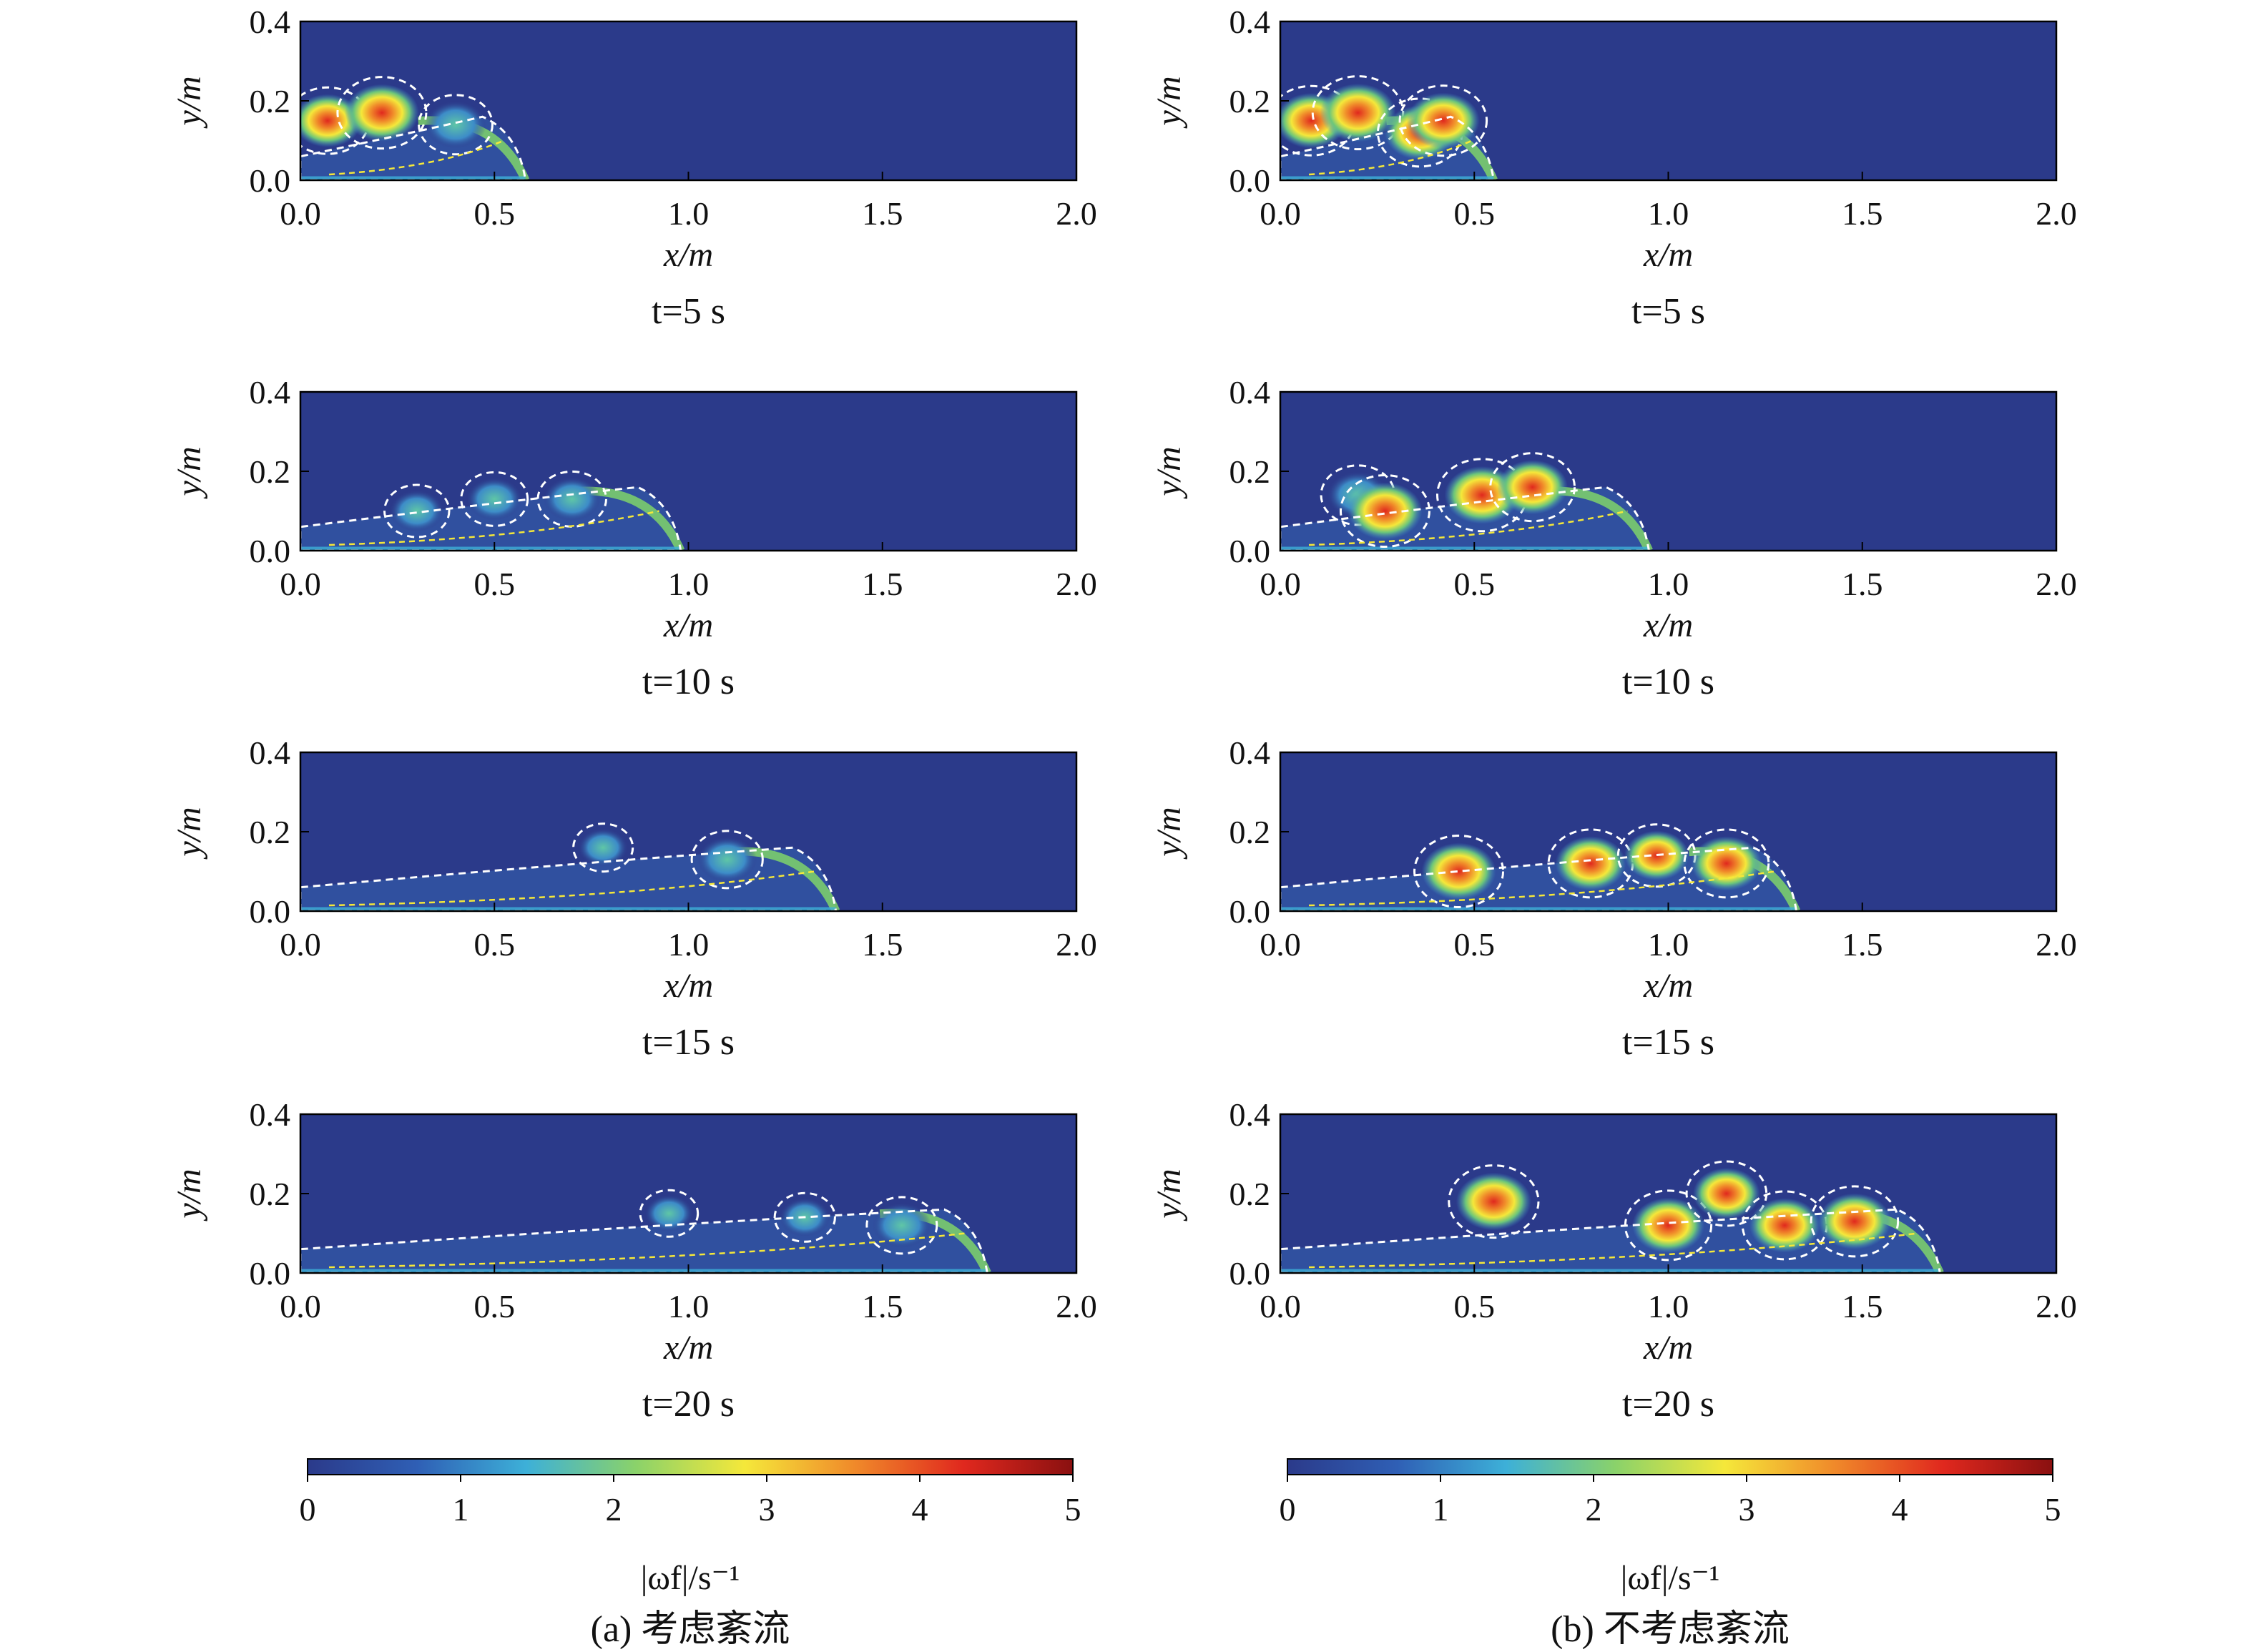 This screenshot has height=1652, width=2253. I want to click on colorbar-strip, so click(1670, 1467).